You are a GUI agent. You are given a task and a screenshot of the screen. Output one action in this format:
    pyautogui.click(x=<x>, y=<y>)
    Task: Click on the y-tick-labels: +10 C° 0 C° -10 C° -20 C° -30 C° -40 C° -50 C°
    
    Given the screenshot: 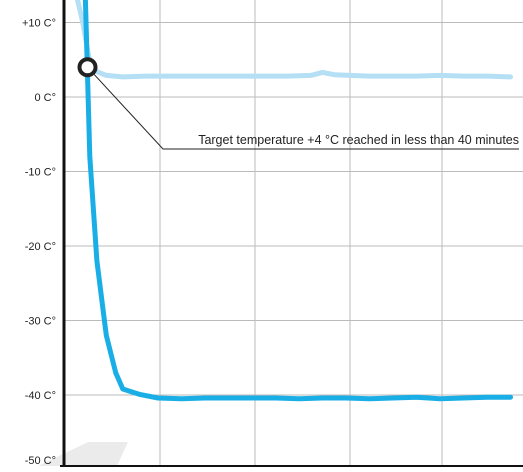 What is the action you would take?
    pyautogui.click(x=39, y=243)
    